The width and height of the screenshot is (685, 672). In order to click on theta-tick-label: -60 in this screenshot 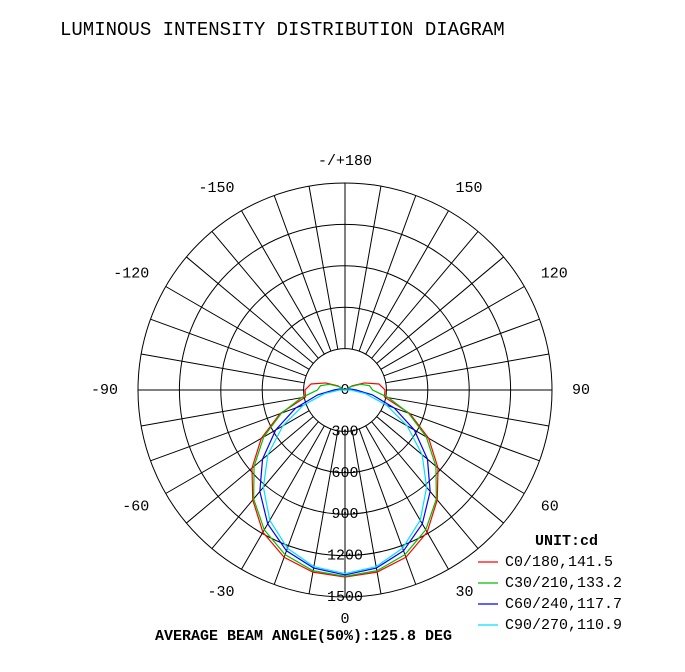, I will do `click(135, 506)`.